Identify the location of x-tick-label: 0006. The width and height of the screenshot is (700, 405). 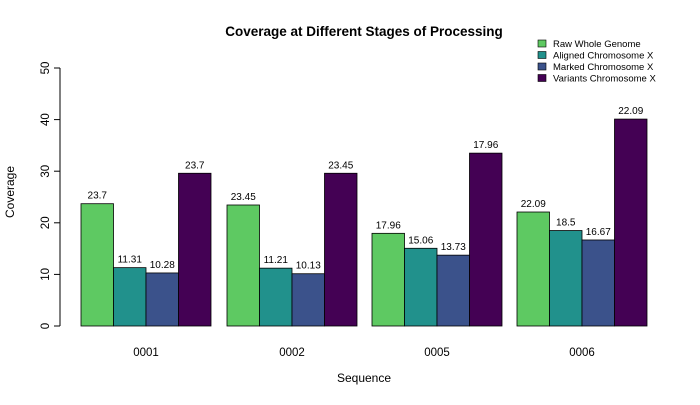
(582, 353).